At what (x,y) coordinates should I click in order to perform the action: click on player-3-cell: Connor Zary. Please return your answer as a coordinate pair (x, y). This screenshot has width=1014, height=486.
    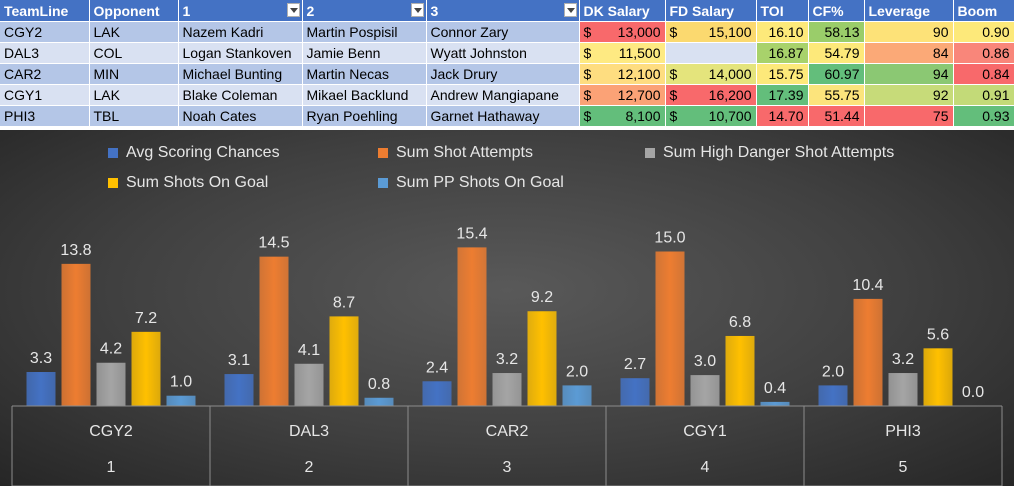
    Looking at the image, I should click on (503, 32).